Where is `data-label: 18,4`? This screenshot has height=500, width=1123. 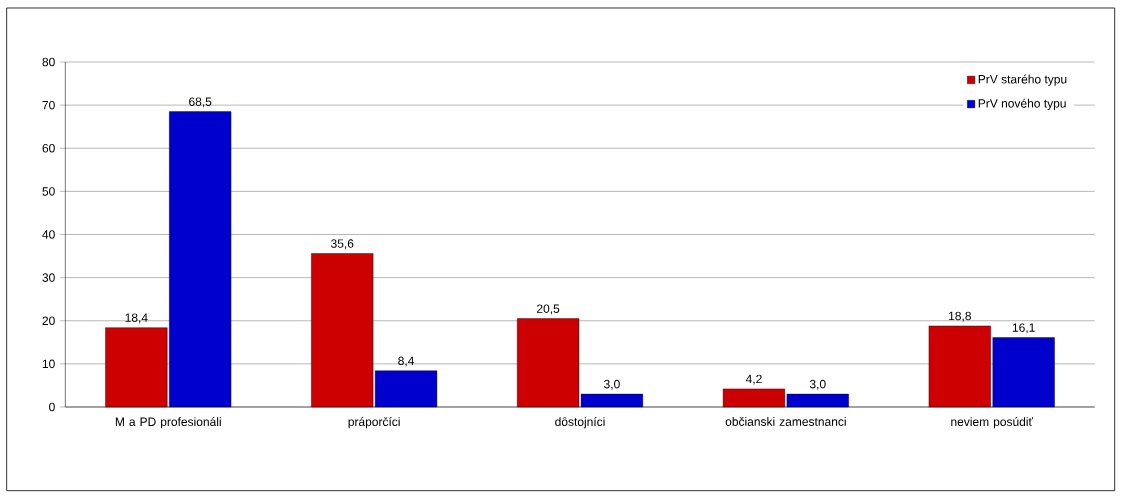
data-label: 18,4 is located at coordinates (136, 318).